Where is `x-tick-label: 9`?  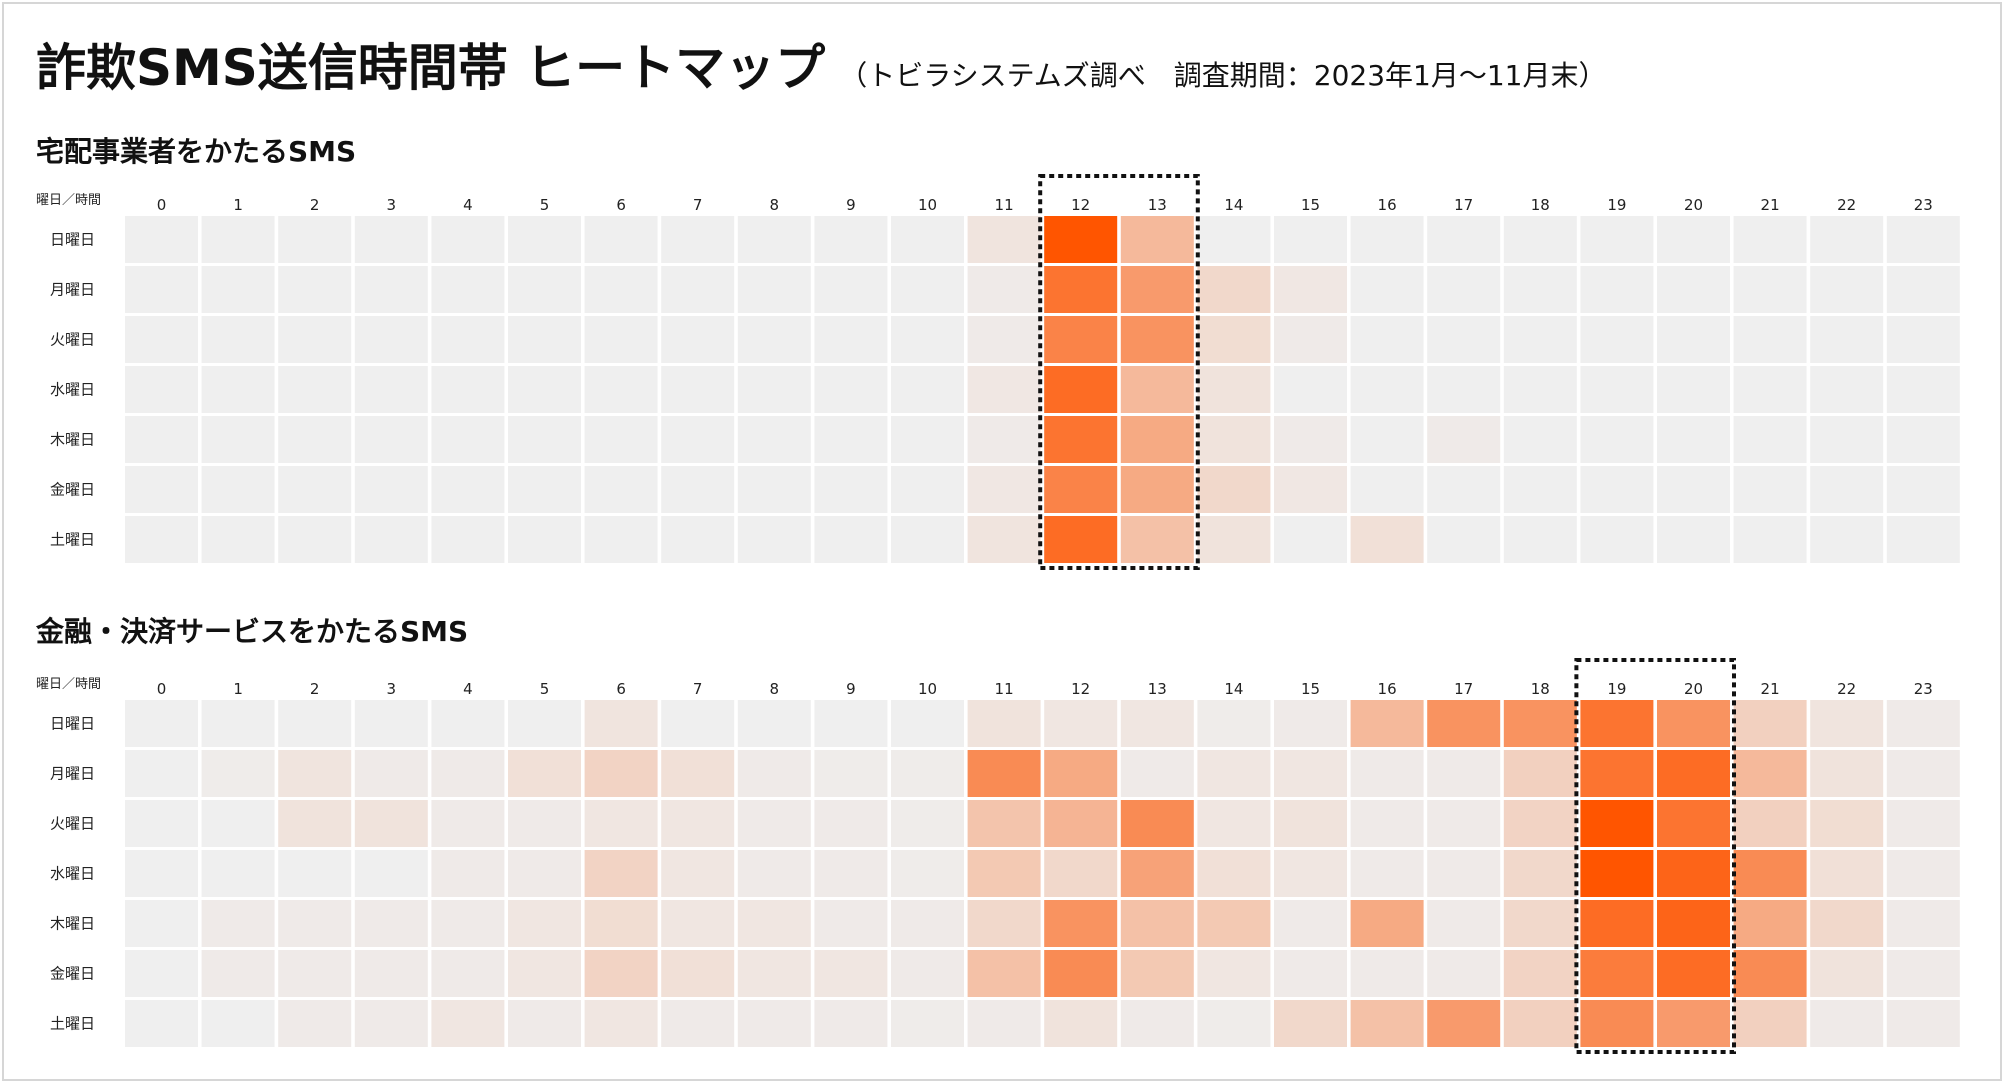
x-tick-label: 9 is located at coordinates (851, 689).